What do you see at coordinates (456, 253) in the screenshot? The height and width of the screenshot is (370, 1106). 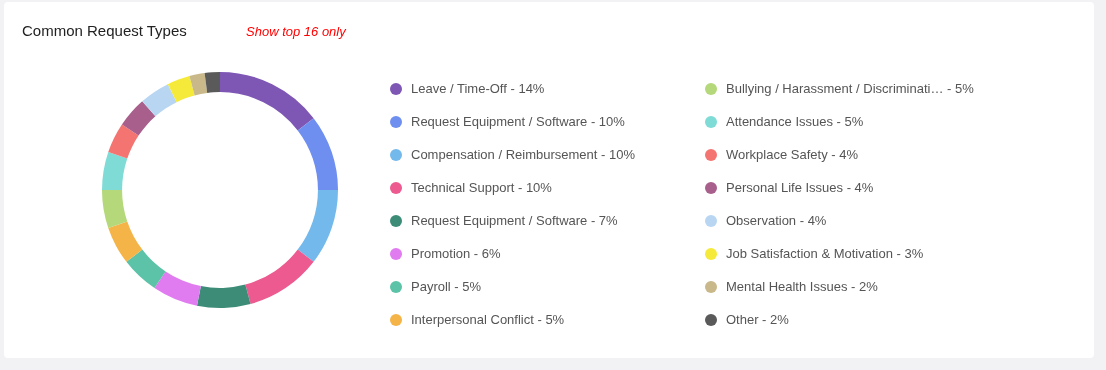 I see `legend-label: Promotion - 6%` at bounding box center [456, 253].